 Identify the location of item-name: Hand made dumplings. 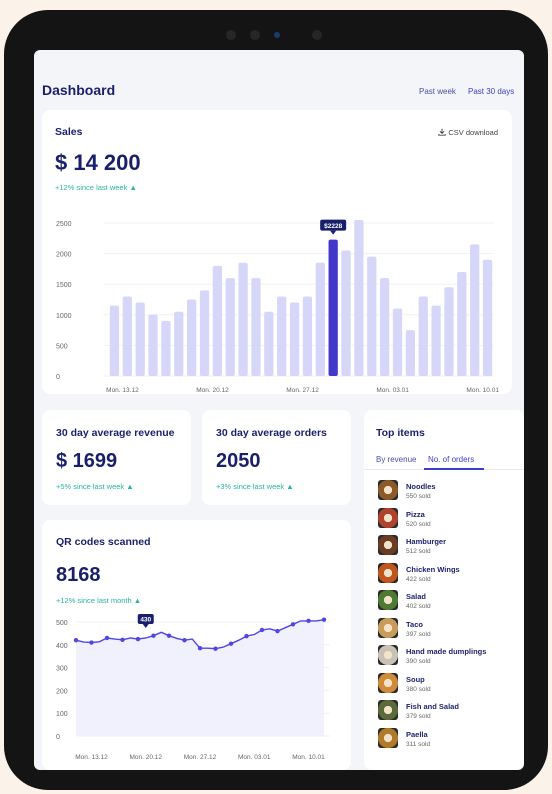
(446, 651).